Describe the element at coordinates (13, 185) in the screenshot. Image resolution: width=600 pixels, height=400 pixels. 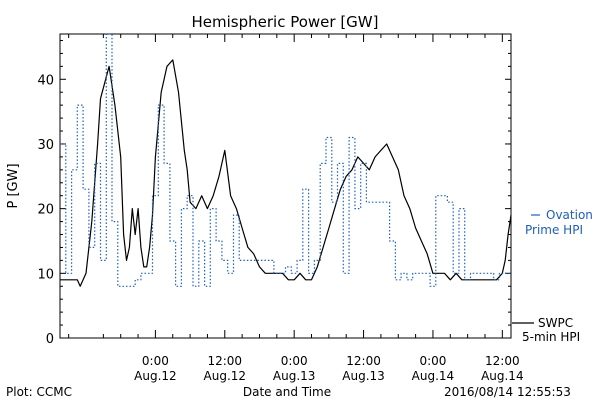
I see `y-axis-label: P [GW]` at that location.